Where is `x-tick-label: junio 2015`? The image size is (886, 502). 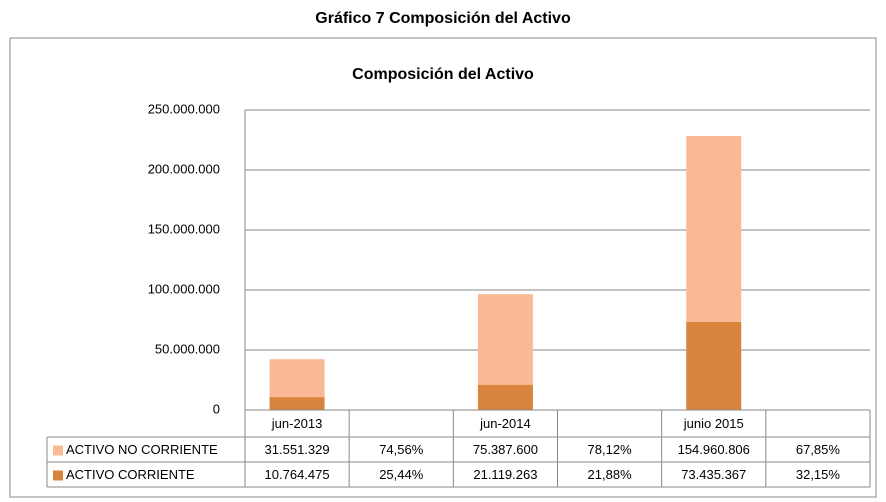 x-tick-label: junio 2015 is located at coordinates (713, 423).